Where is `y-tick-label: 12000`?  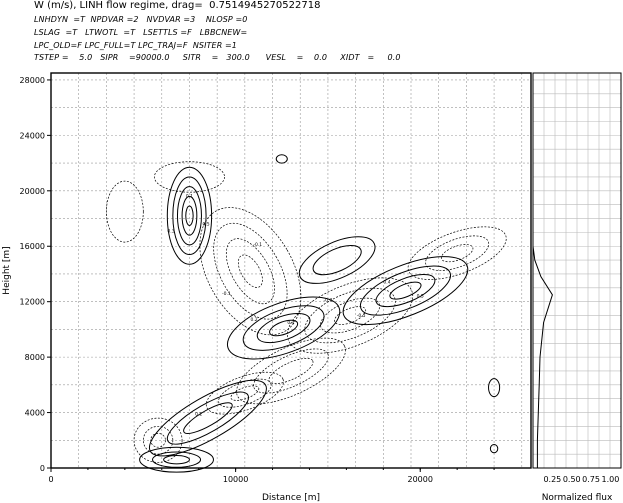
y-tick-label: 12000 is located at coordinates (32, 302).